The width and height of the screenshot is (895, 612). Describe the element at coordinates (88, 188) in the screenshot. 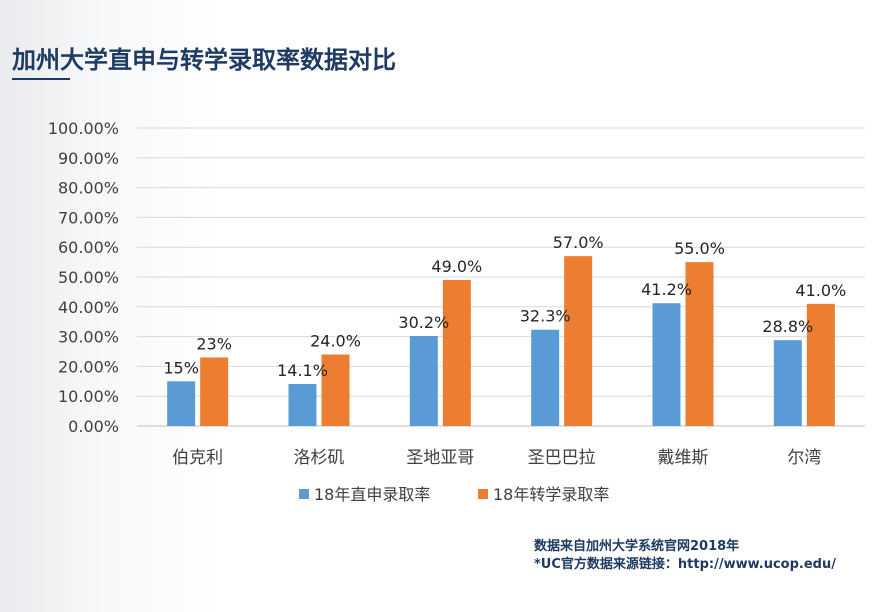

I see `y-tick-label: 80.00%` at that location.